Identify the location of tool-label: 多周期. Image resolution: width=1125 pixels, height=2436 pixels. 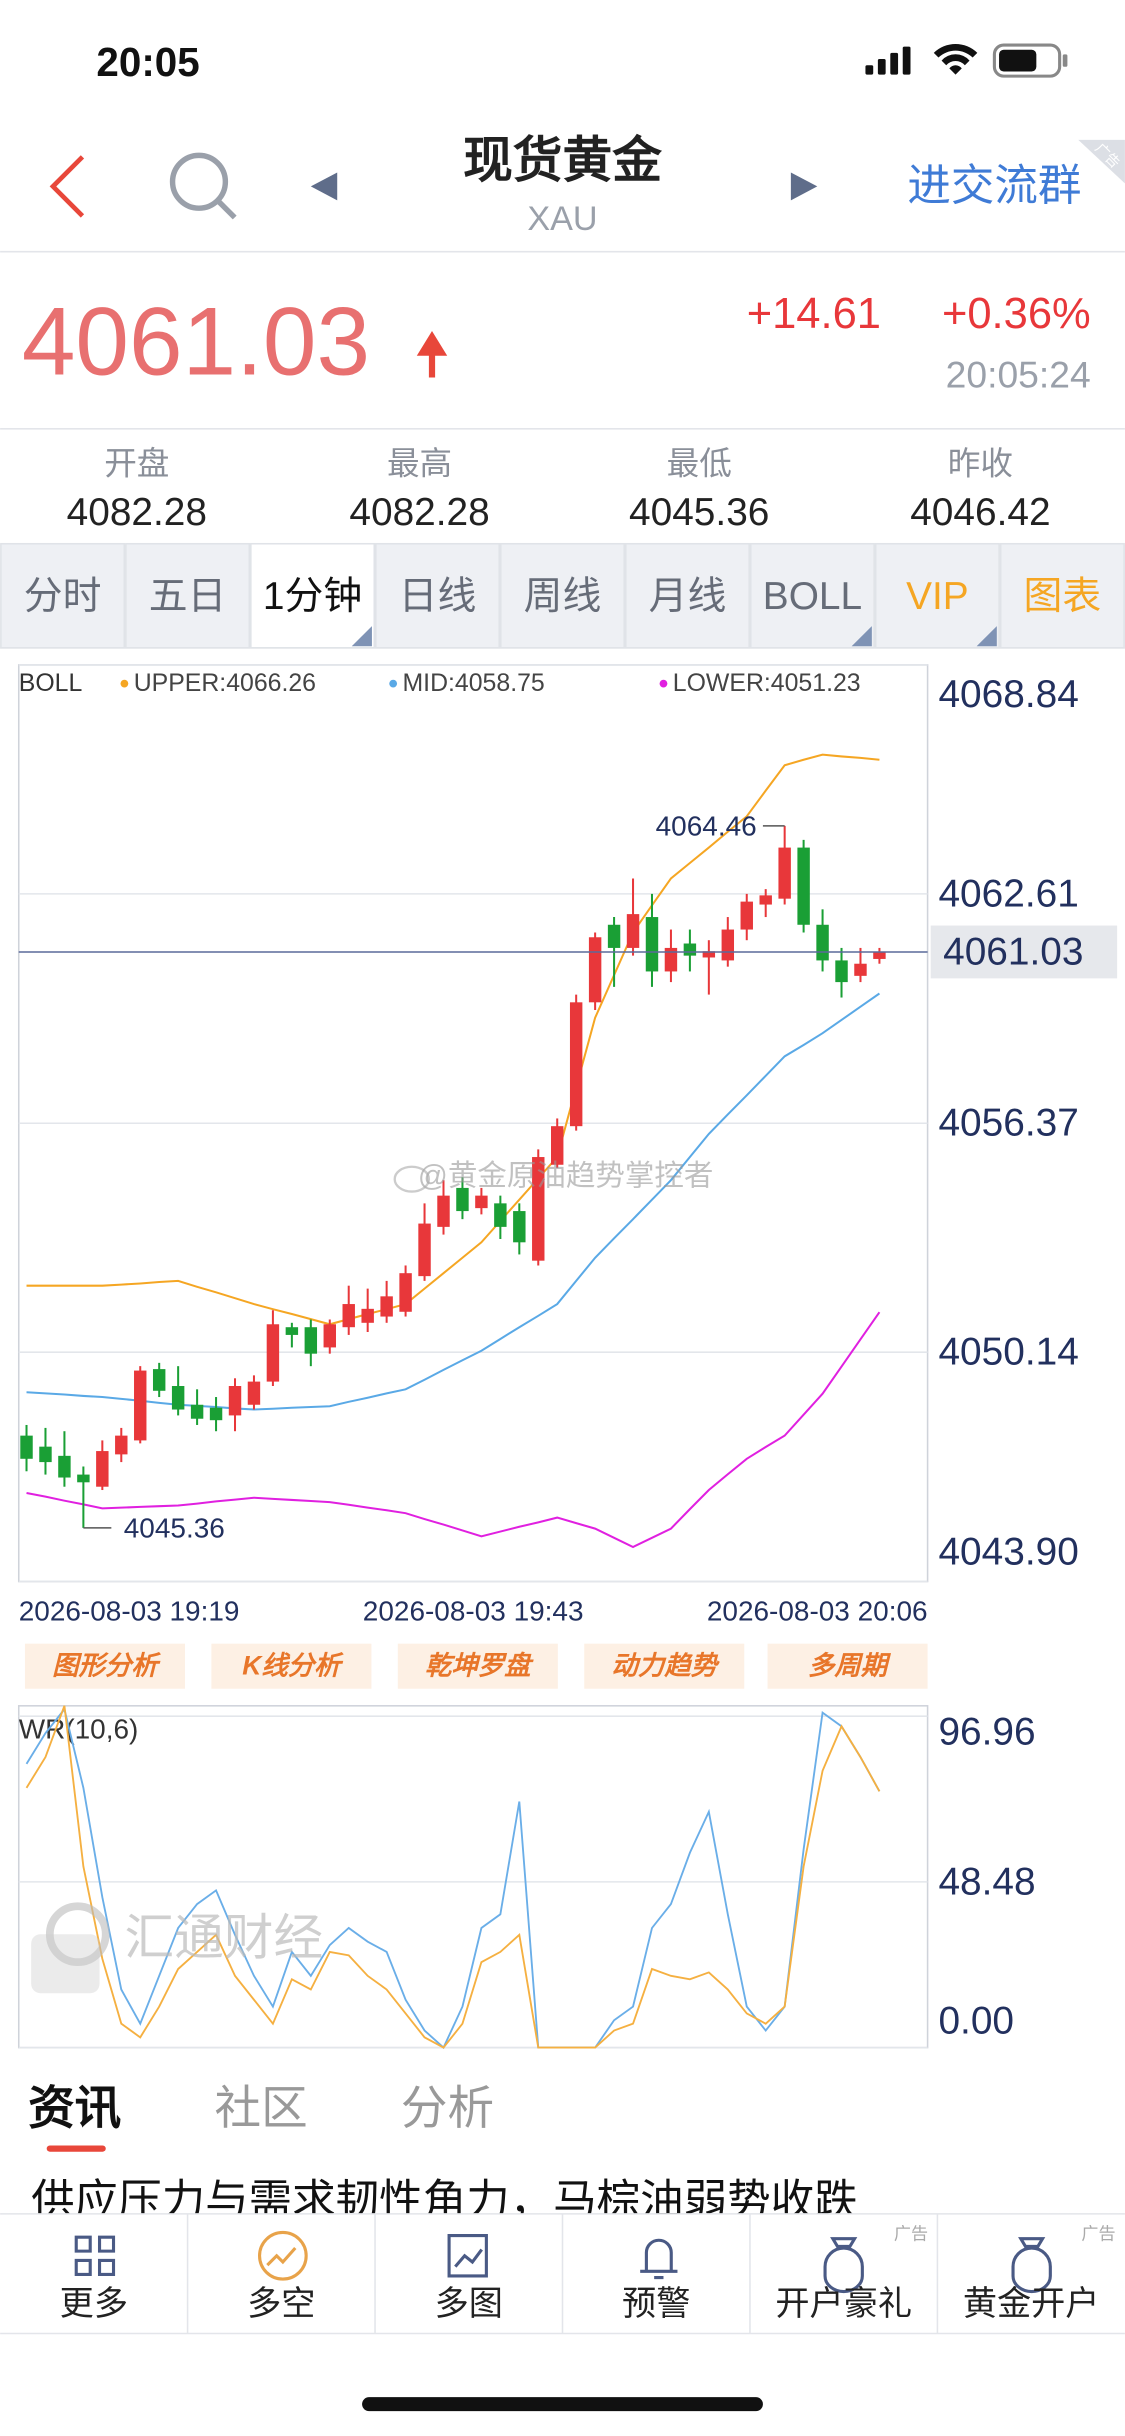
(850, 1665).